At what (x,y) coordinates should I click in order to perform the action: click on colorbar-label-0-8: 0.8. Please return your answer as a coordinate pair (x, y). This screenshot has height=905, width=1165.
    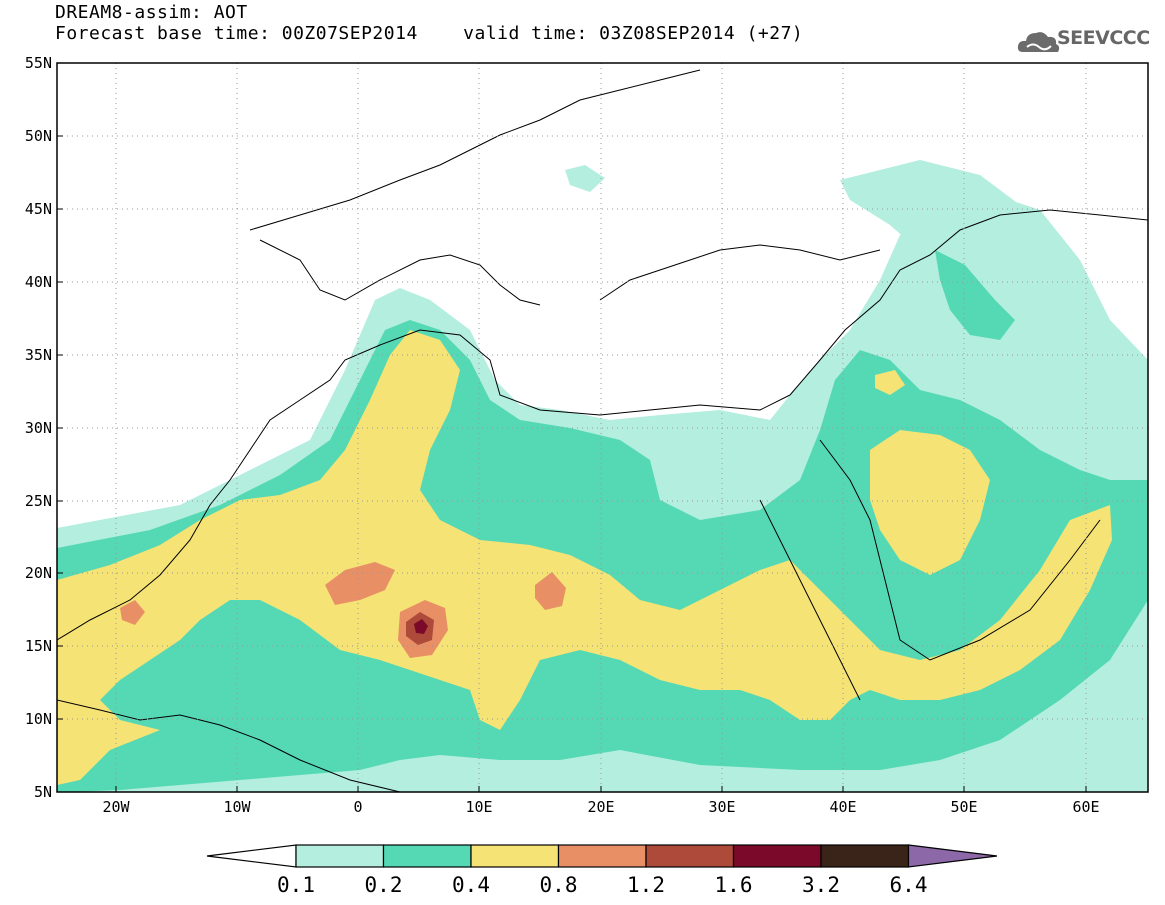
    Looking at the image, I should click on (559, 885).